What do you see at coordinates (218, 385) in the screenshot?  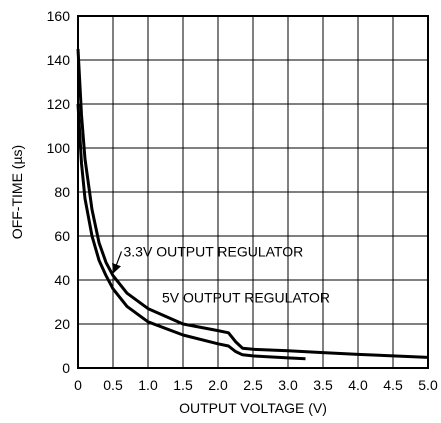 I see `x-tick-label: 2.0` at bounding box center [218, 385].